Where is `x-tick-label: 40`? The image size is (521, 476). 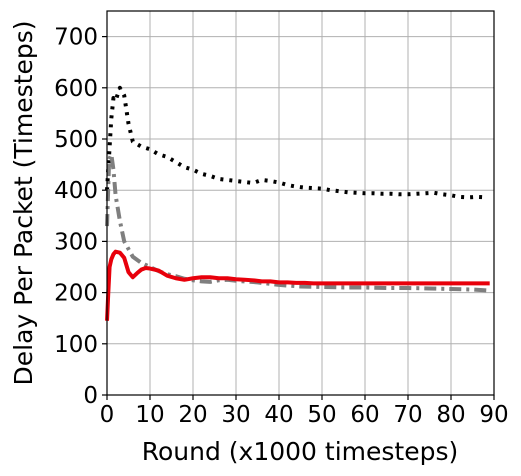
x-tick-label: 40 is located at coordinates (278, 415).